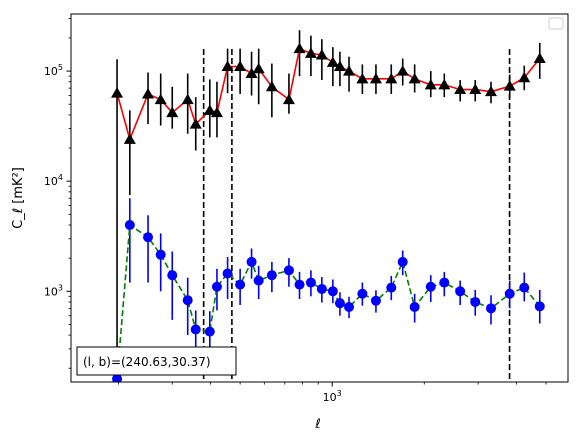 The height and width of the screenshot is (441, 580). What do you see at coordinates (430, 84) in the screenshot?
I see `marker-triangle-s0-p26` at bounding box center [430, 84].